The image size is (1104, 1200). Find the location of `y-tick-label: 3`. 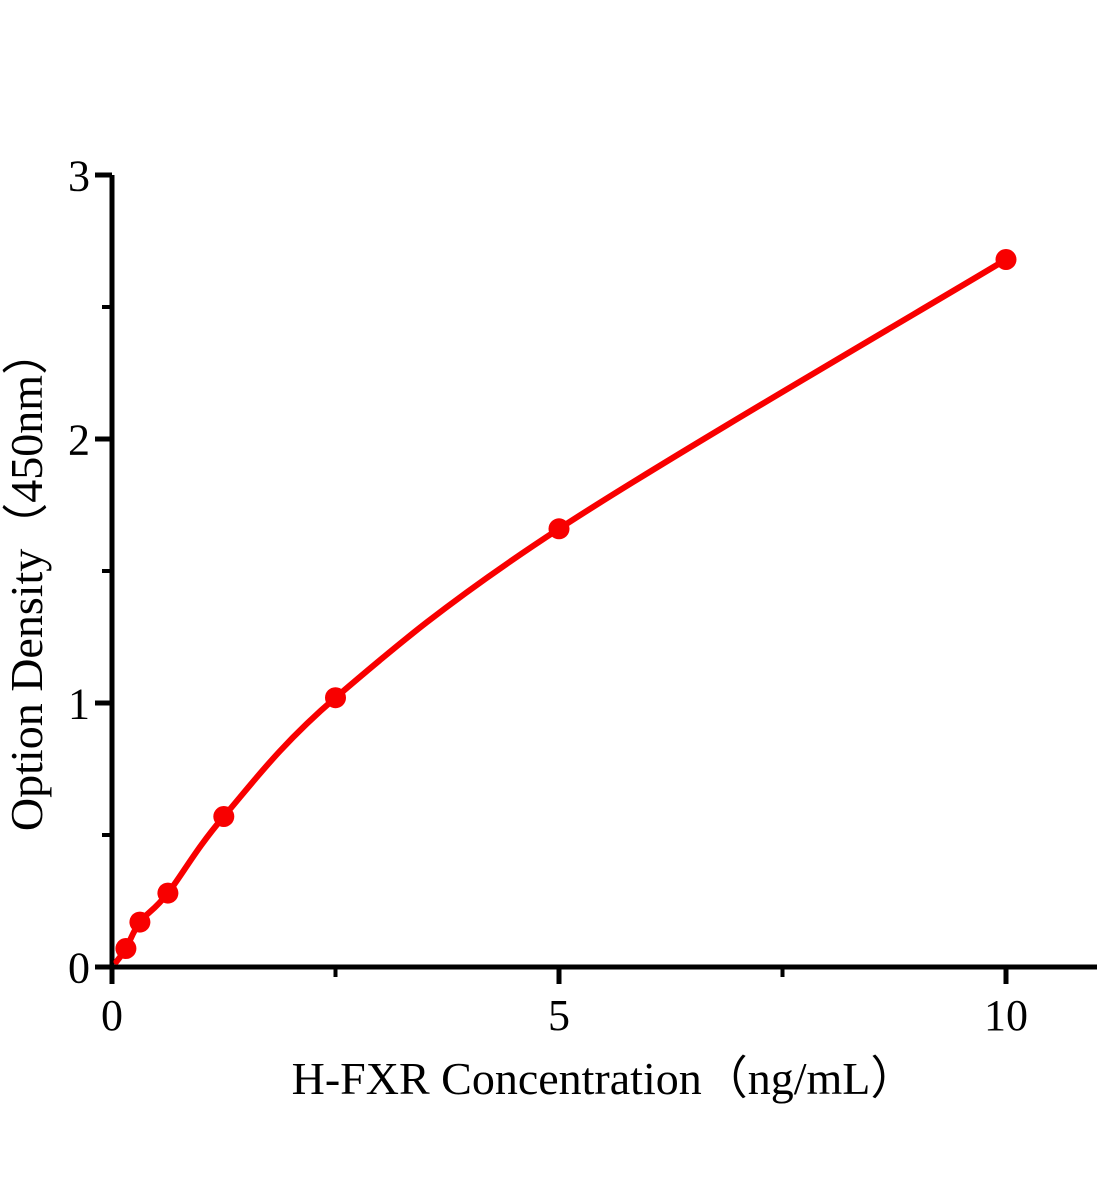

y-tick-label: 3 is located at coordinates (79, 175).